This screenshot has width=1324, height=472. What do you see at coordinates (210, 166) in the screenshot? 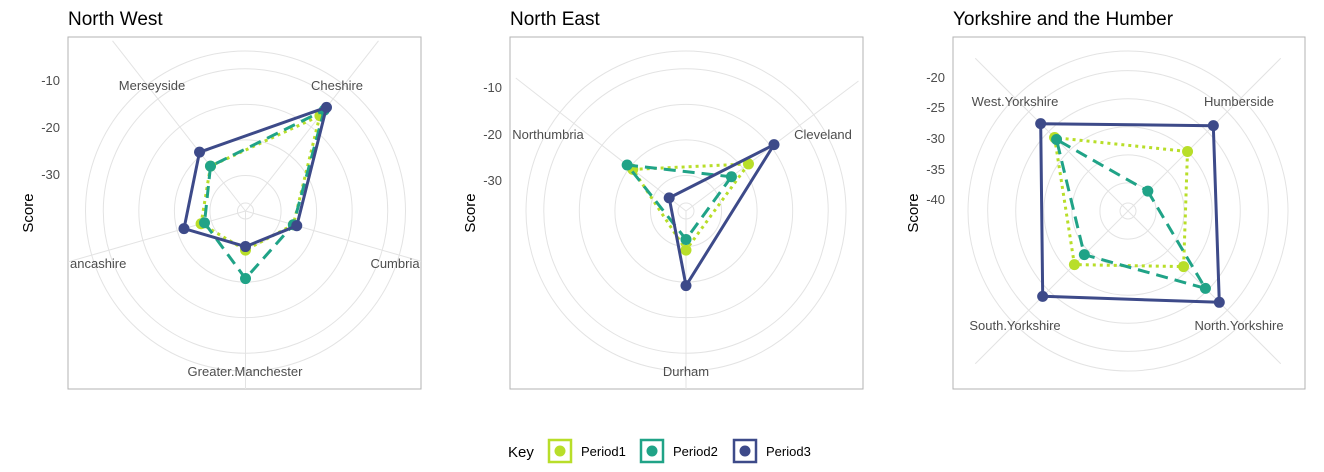
I see `data-point-period2-merseyside` at bounding box center [210, 166].